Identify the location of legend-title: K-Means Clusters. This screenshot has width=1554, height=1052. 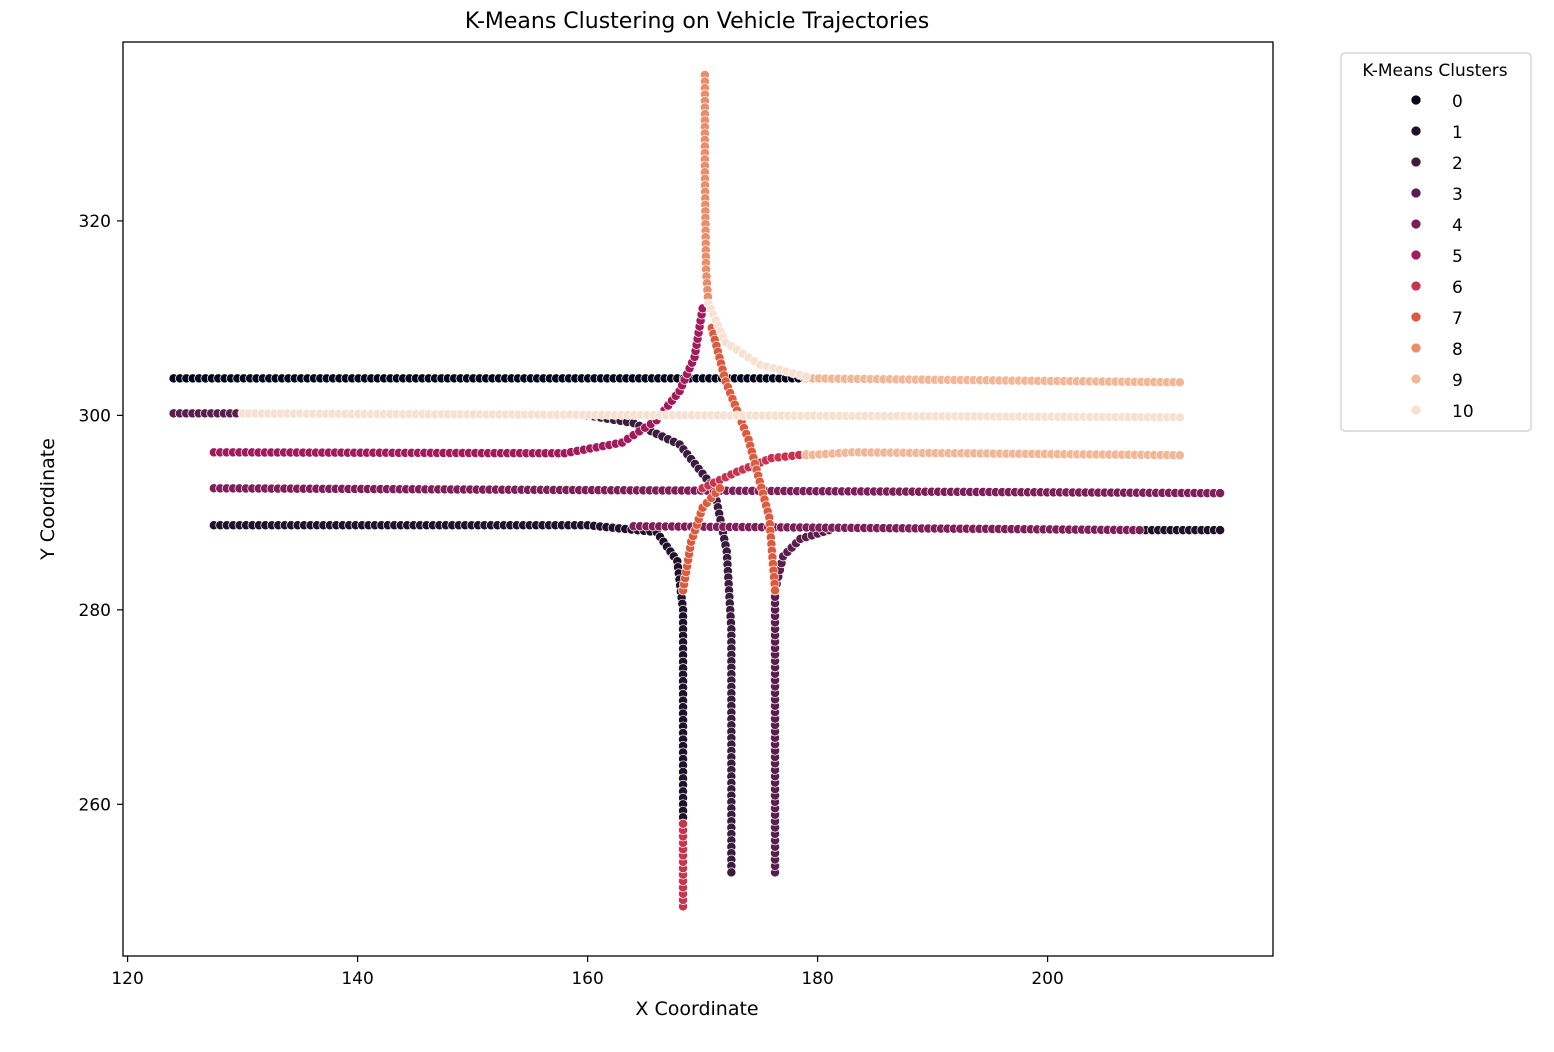
(1434, 71).